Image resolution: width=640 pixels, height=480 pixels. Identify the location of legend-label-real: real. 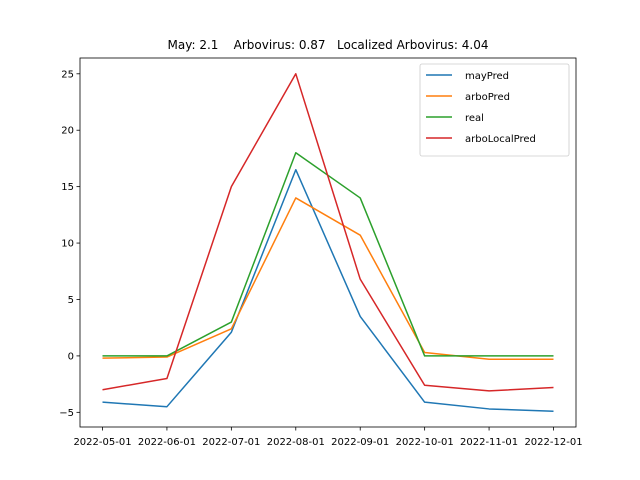
(474, 118).